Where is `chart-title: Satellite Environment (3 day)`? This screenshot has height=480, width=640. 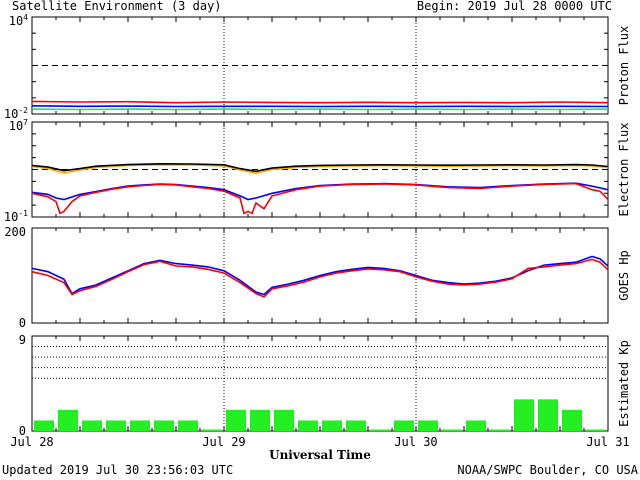
chart-title: Satellite Environment (3 day) is located at coordinates (117, 6).